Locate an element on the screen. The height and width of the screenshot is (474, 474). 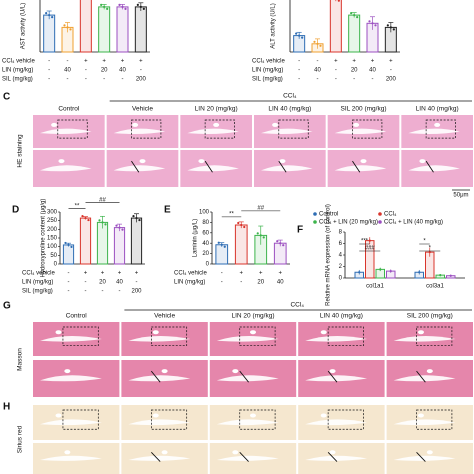
y-axis-label: Relative mRNA expression (of control) is located at coordinates (329, 255).